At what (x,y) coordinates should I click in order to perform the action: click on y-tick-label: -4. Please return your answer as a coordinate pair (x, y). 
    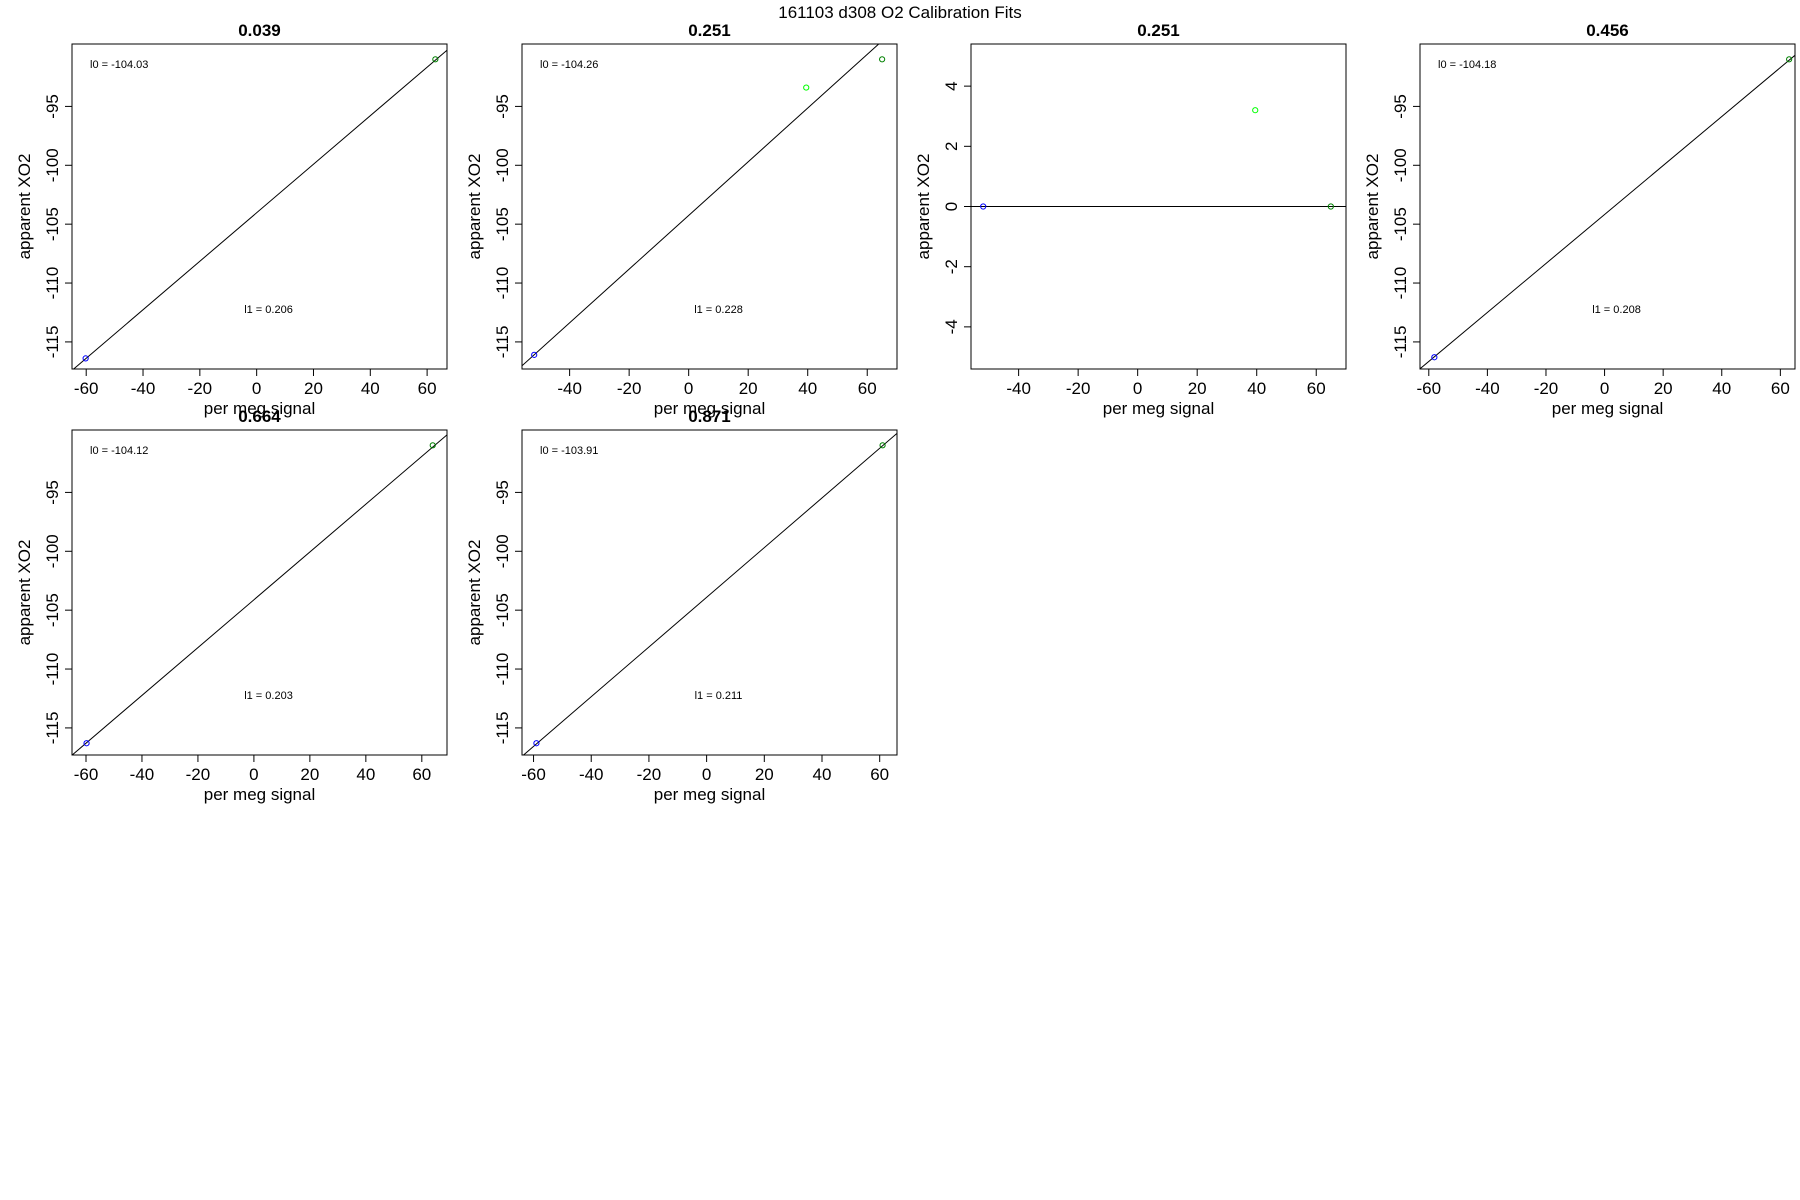
    Looking at the image, I should click on (951, 326).